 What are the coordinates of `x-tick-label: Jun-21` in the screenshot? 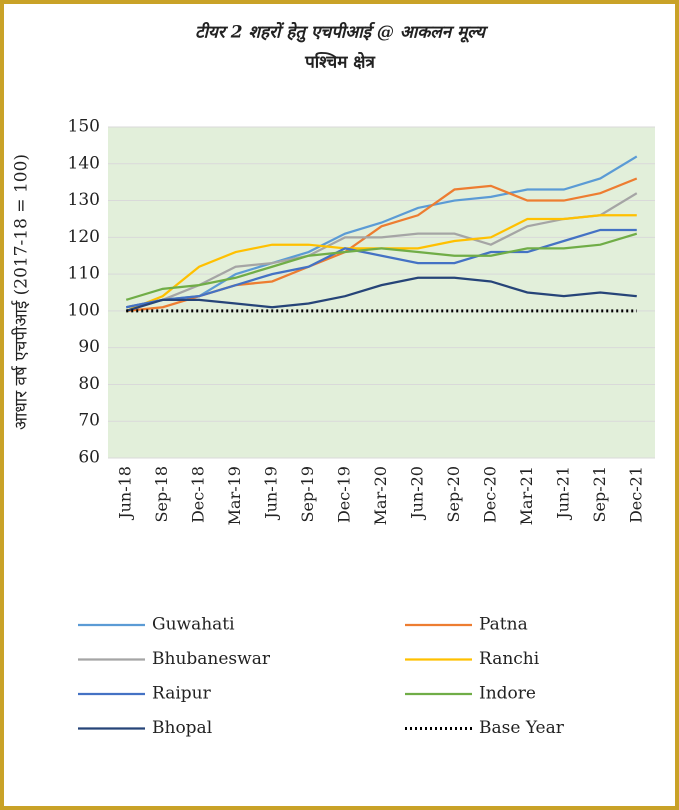 It's located at (562, 493).